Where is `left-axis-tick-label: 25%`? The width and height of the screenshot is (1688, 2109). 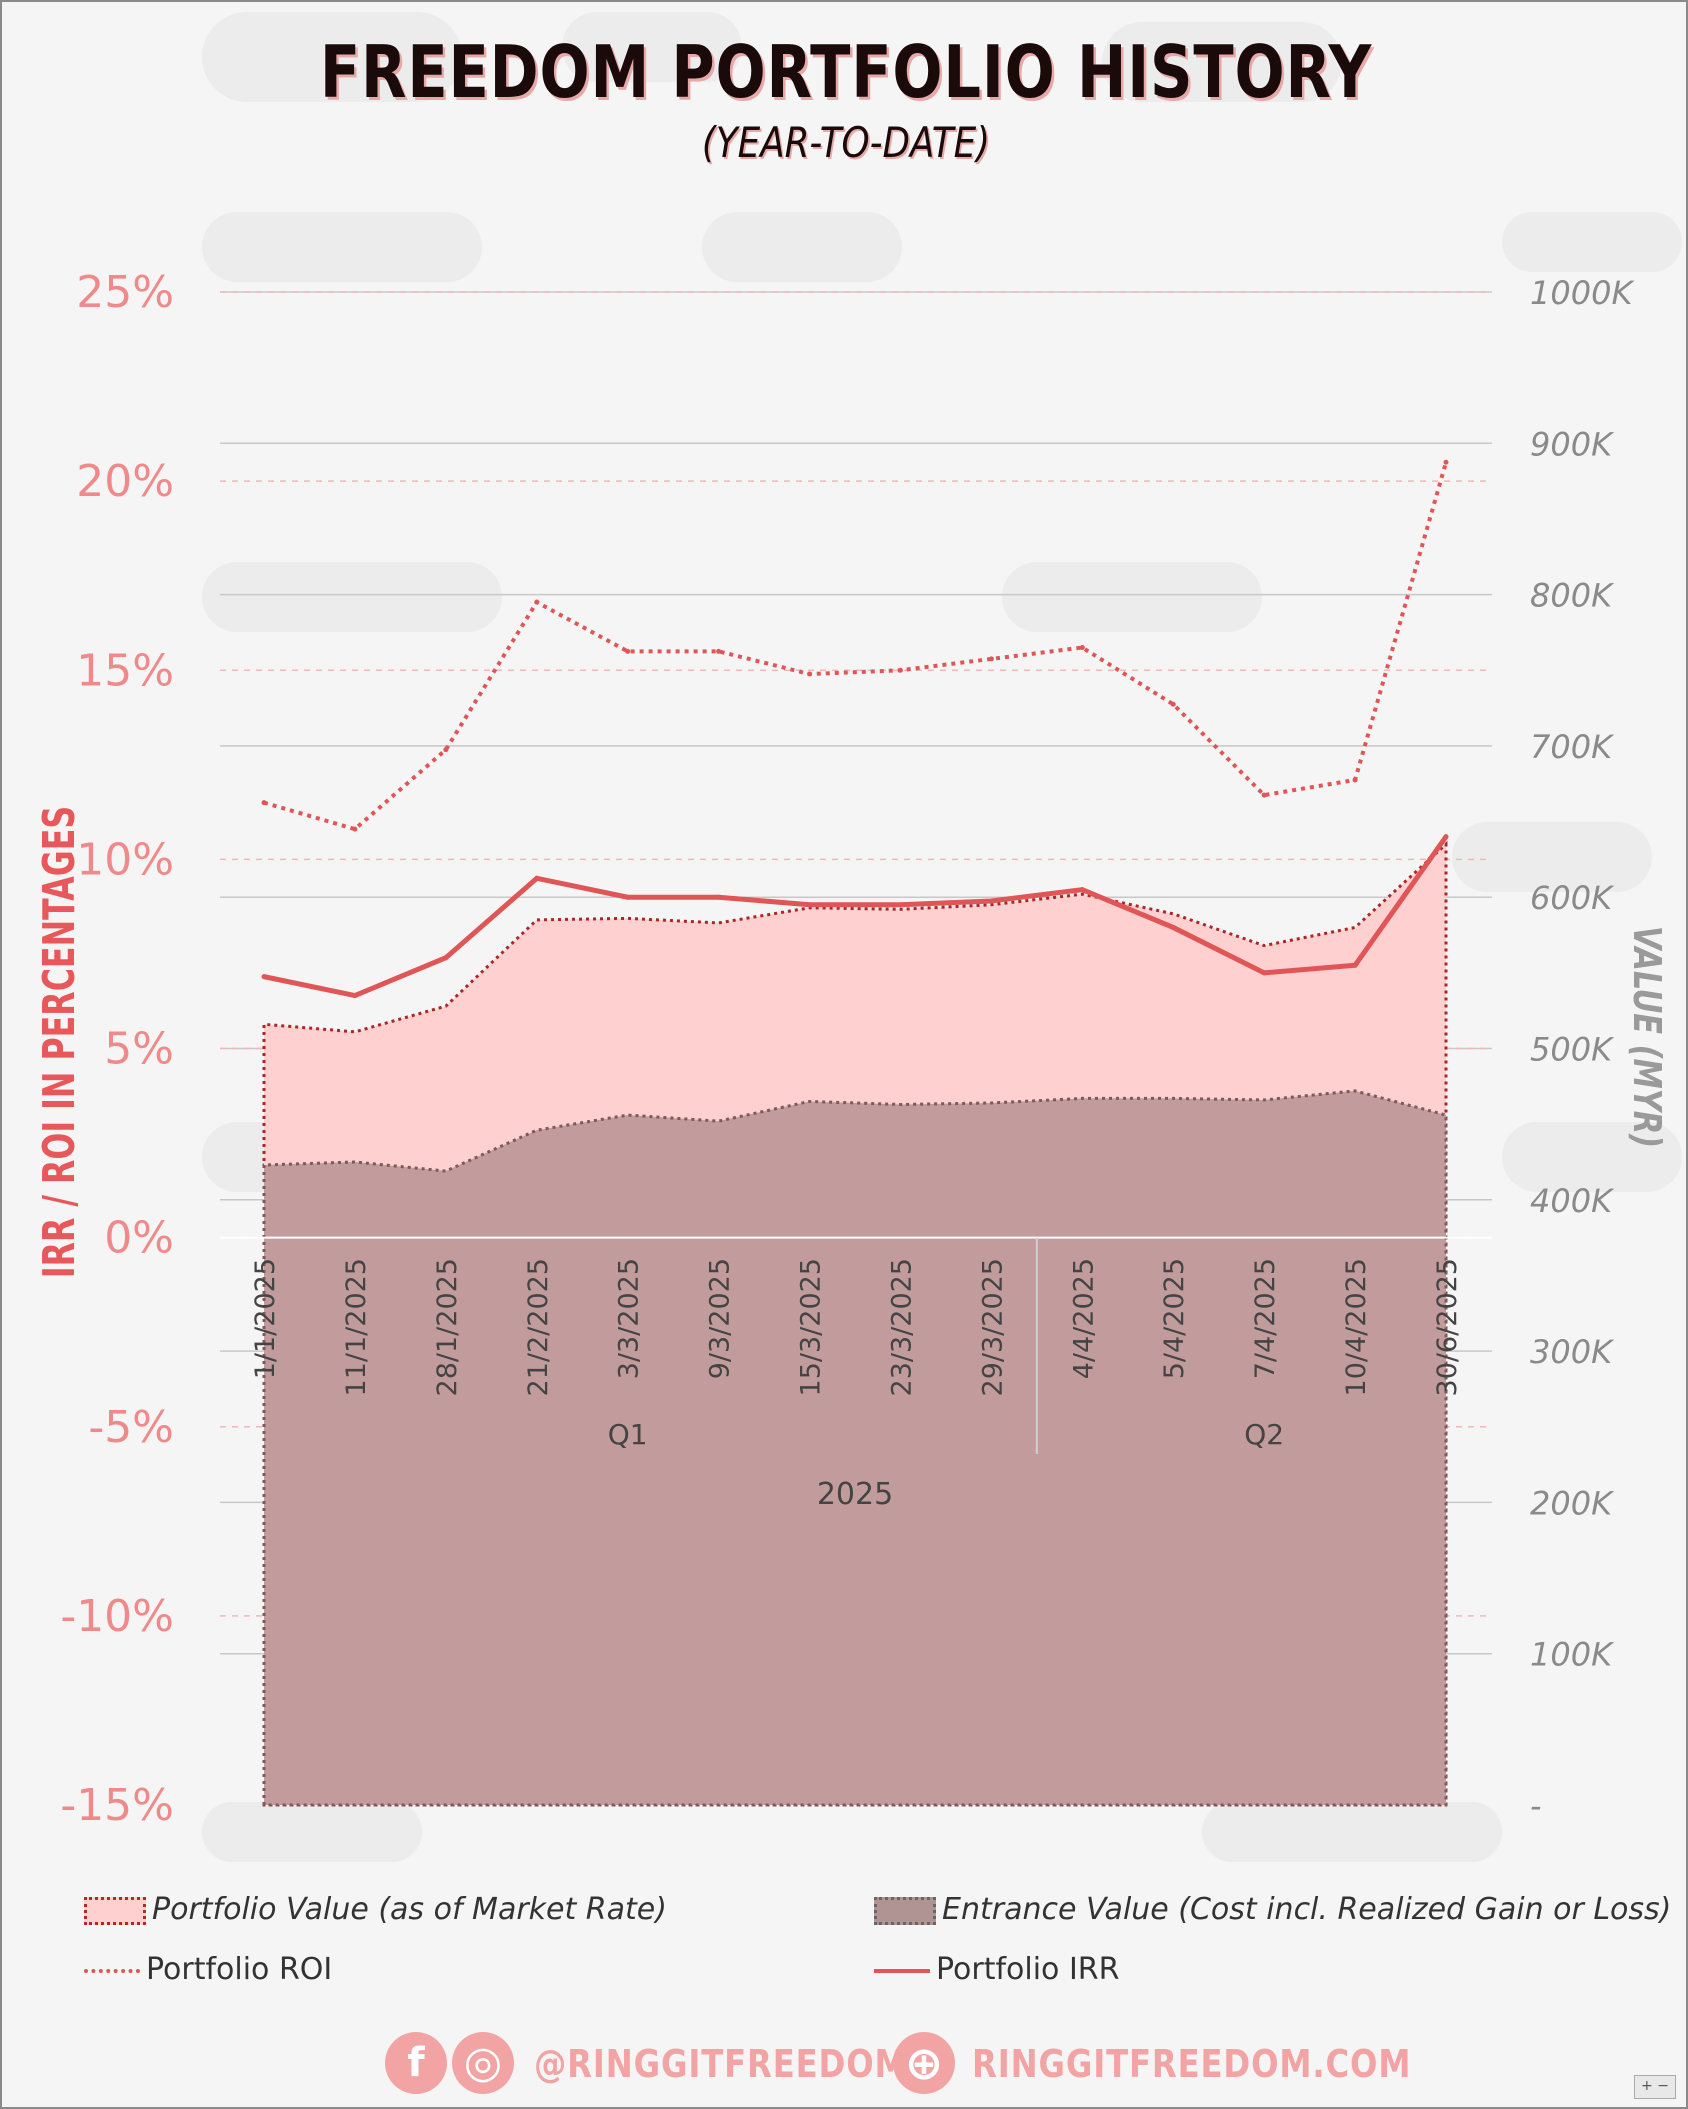
left-axis-tick-label: 25% is located at coordinates (125, 292).